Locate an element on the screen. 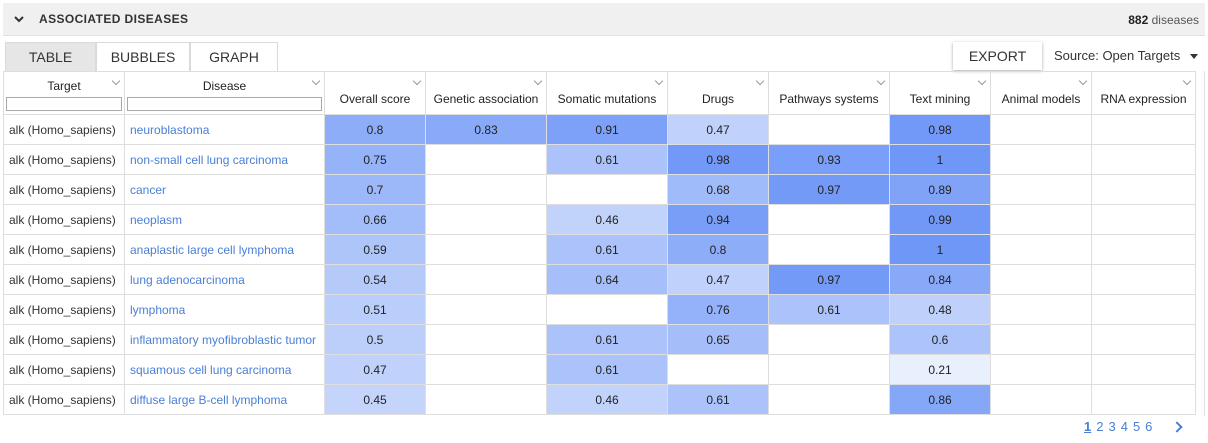  disease-link: neoplasm is located at coordinates (224, 219).